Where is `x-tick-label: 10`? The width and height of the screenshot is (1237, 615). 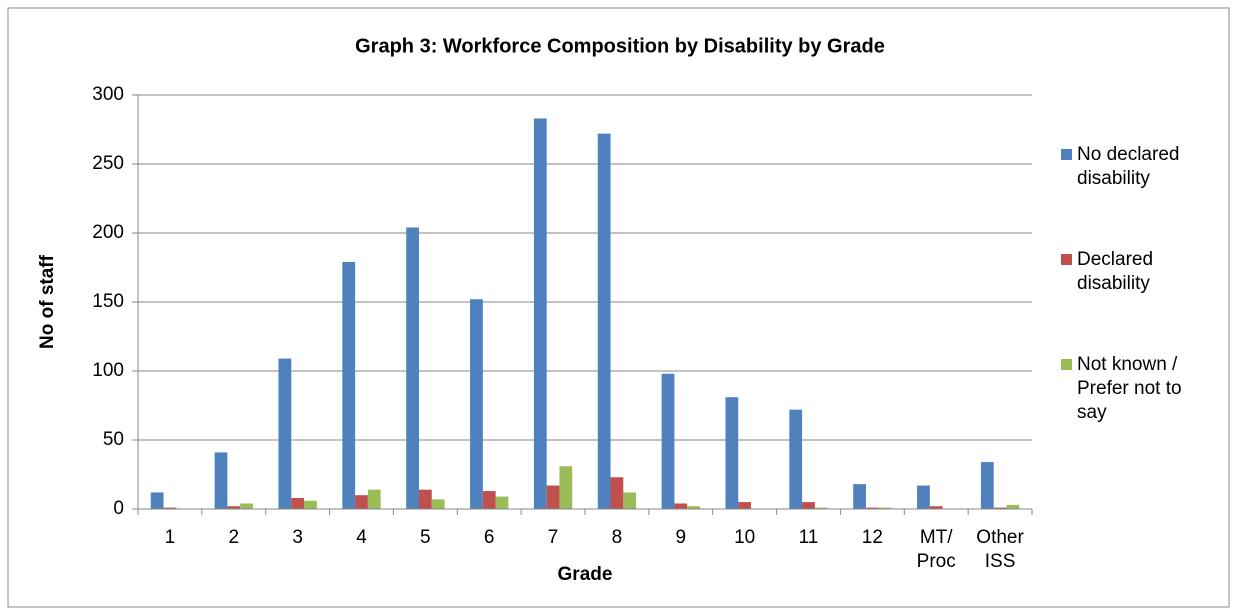
x-tick-label: 10 is located at coordinates (745, 537).